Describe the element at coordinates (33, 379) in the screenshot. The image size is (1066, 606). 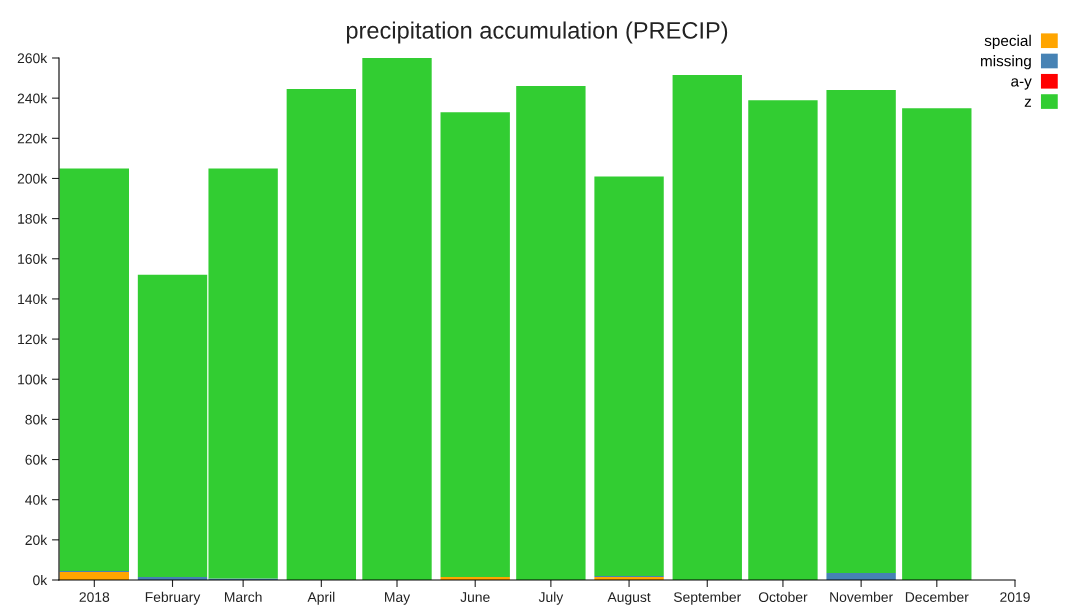
I see `y-tick-label: 100k` at that location.